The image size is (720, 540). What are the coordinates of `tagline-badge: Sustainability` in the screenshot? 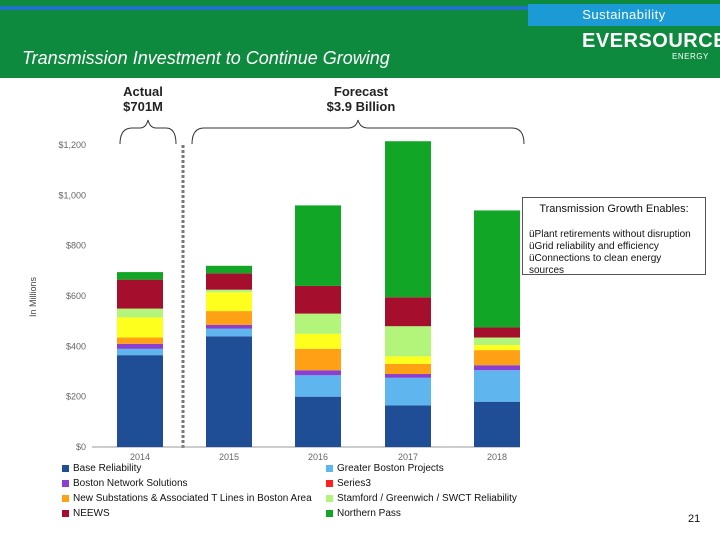 It's located at (624, 15).